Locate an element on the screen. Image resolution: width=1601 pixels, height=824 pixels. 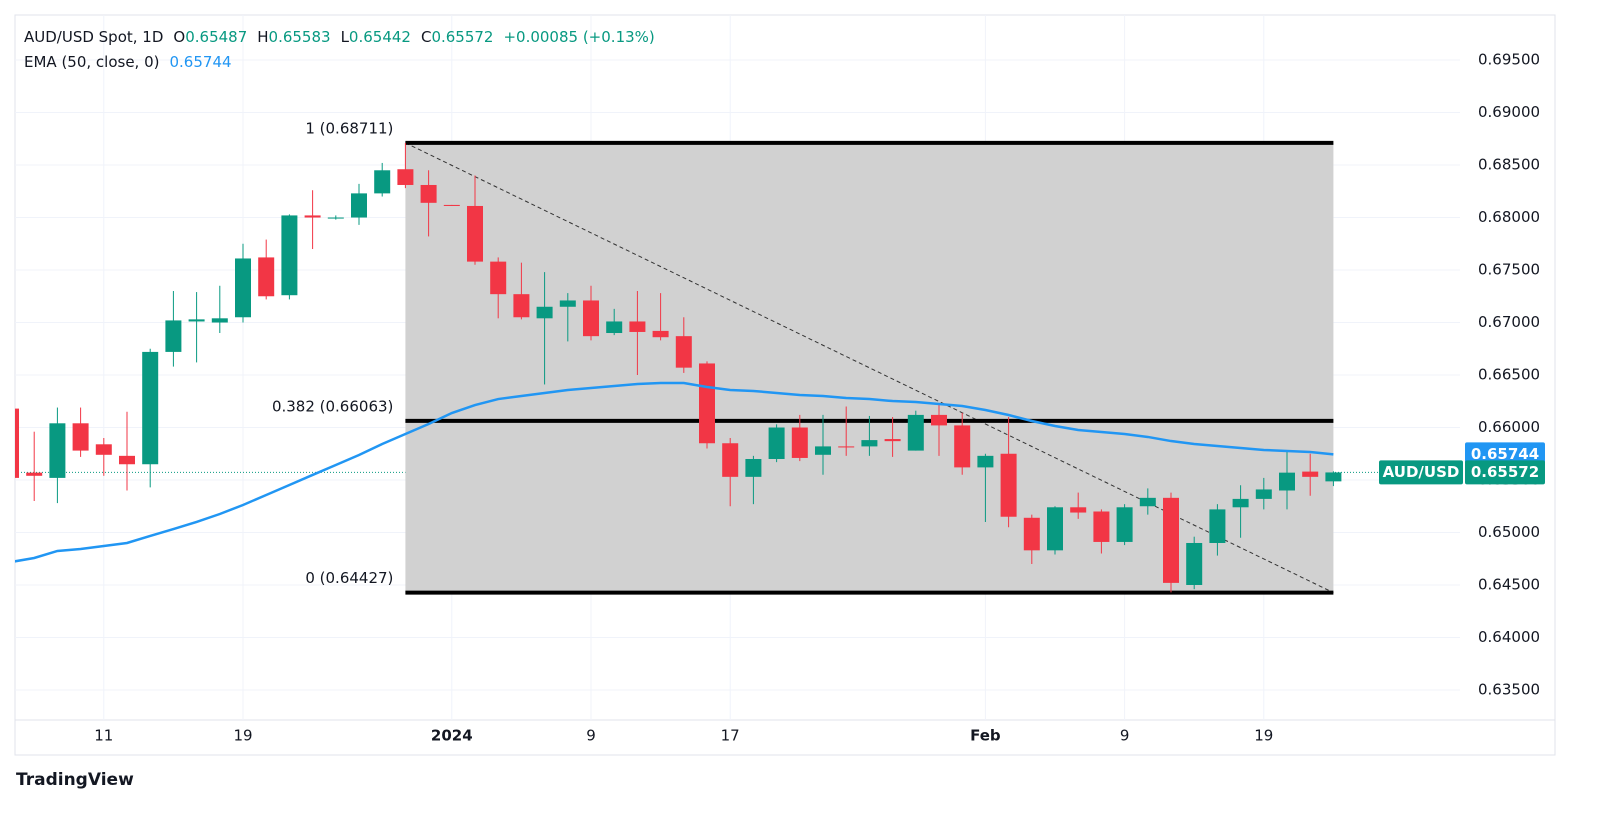
ohlc-letter: C is located at coordinates (426, 37).